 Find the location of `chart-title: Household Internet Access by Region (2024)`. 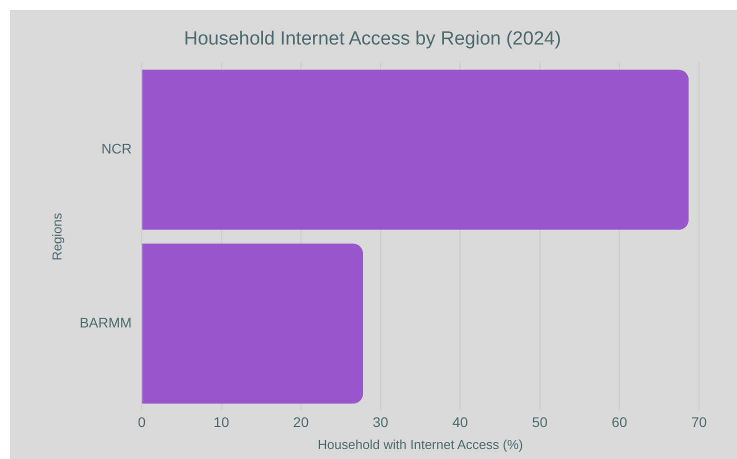

chart-title: Household Internet Access by Region (2024) is located at coordinates (373, 39).